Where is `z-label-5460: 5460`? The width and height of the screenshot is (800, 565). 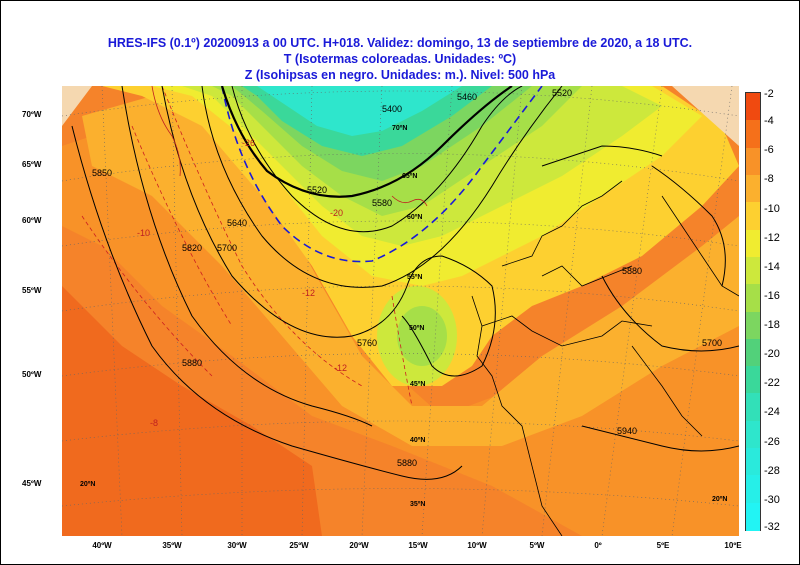
z-label-5460: 5460 is located at coordinates (467, 97).